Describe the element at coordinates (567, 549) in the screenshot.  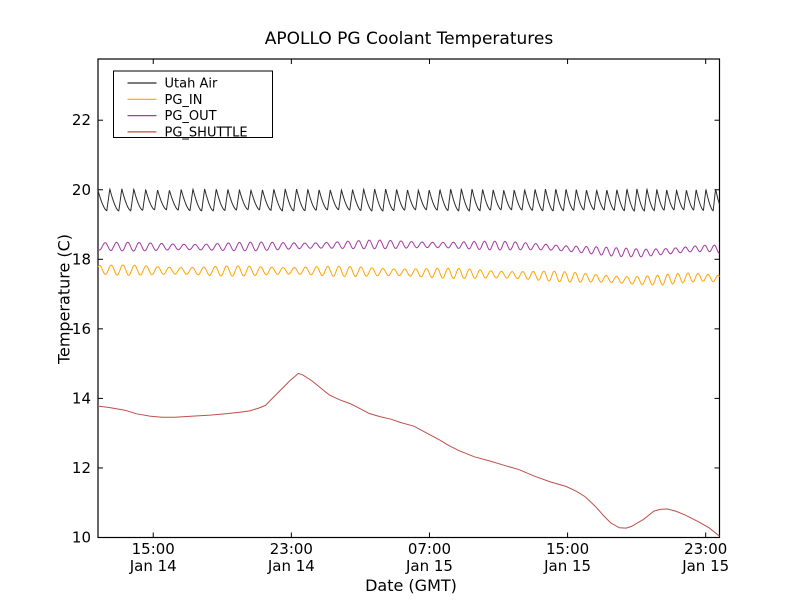
I see `x-tick-time-3: 15:00` at that location.